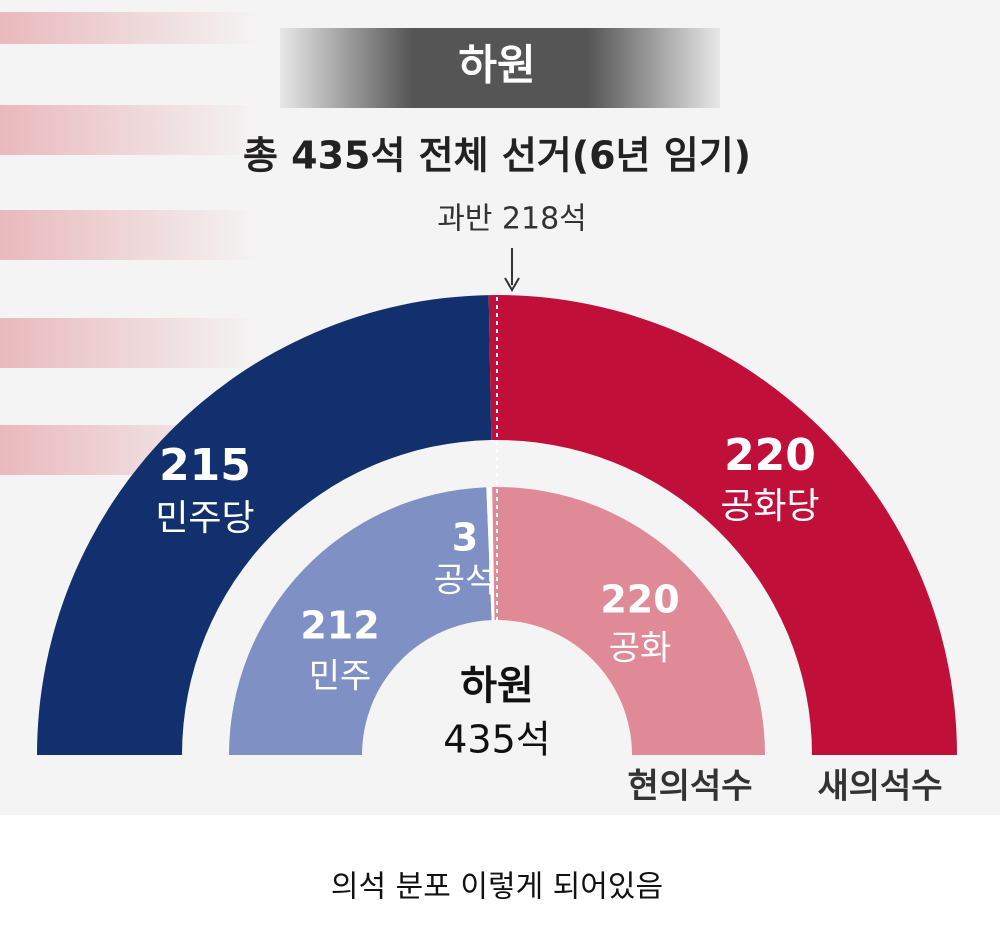 The height and width of the screenshot is (935, 1000). I want to click on segment-name: 공석, so click(465, 581).